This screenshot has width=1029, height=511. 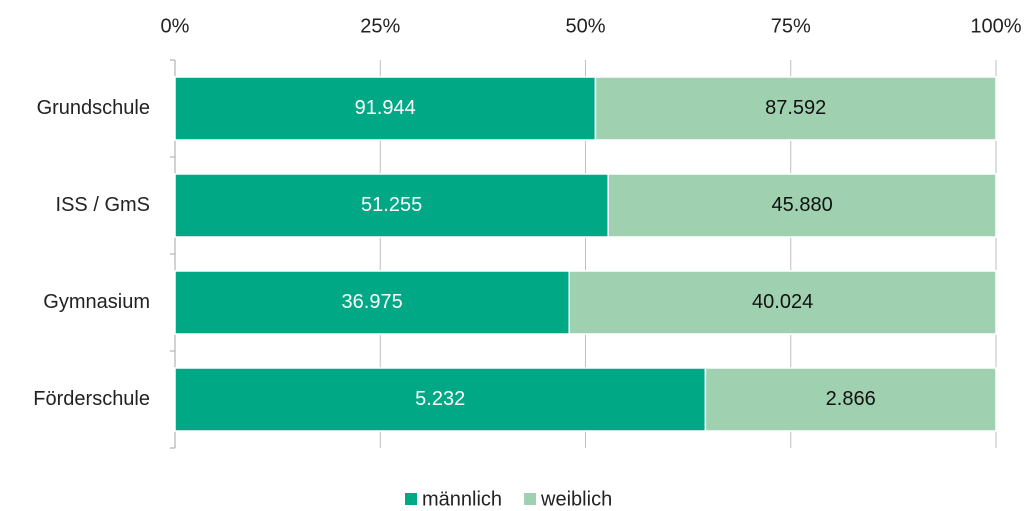 I want to click on data-label: 87.592, so click(x=795, y=108).